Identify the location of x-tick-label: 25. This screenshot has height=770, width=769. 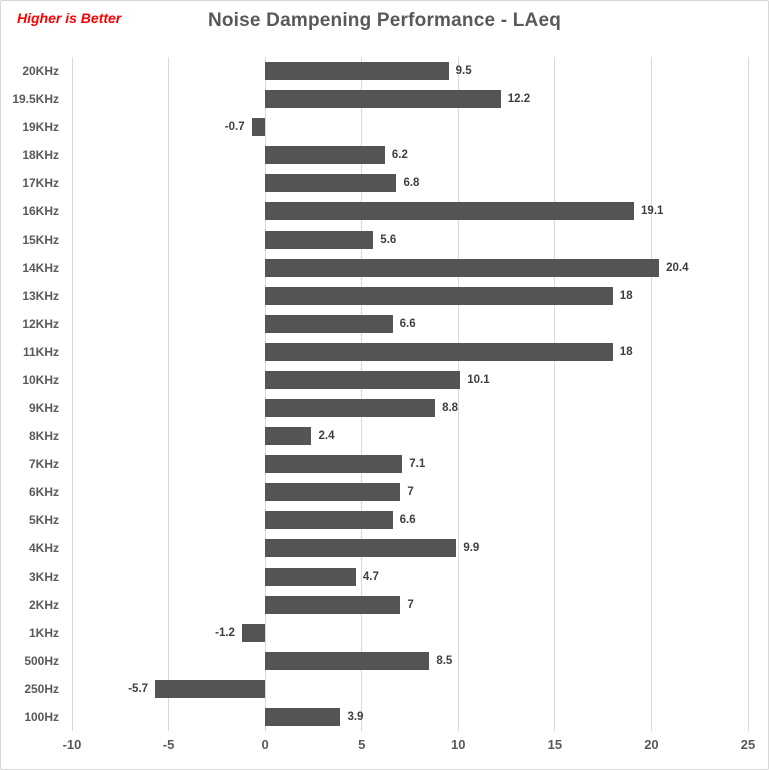
(748, 744).